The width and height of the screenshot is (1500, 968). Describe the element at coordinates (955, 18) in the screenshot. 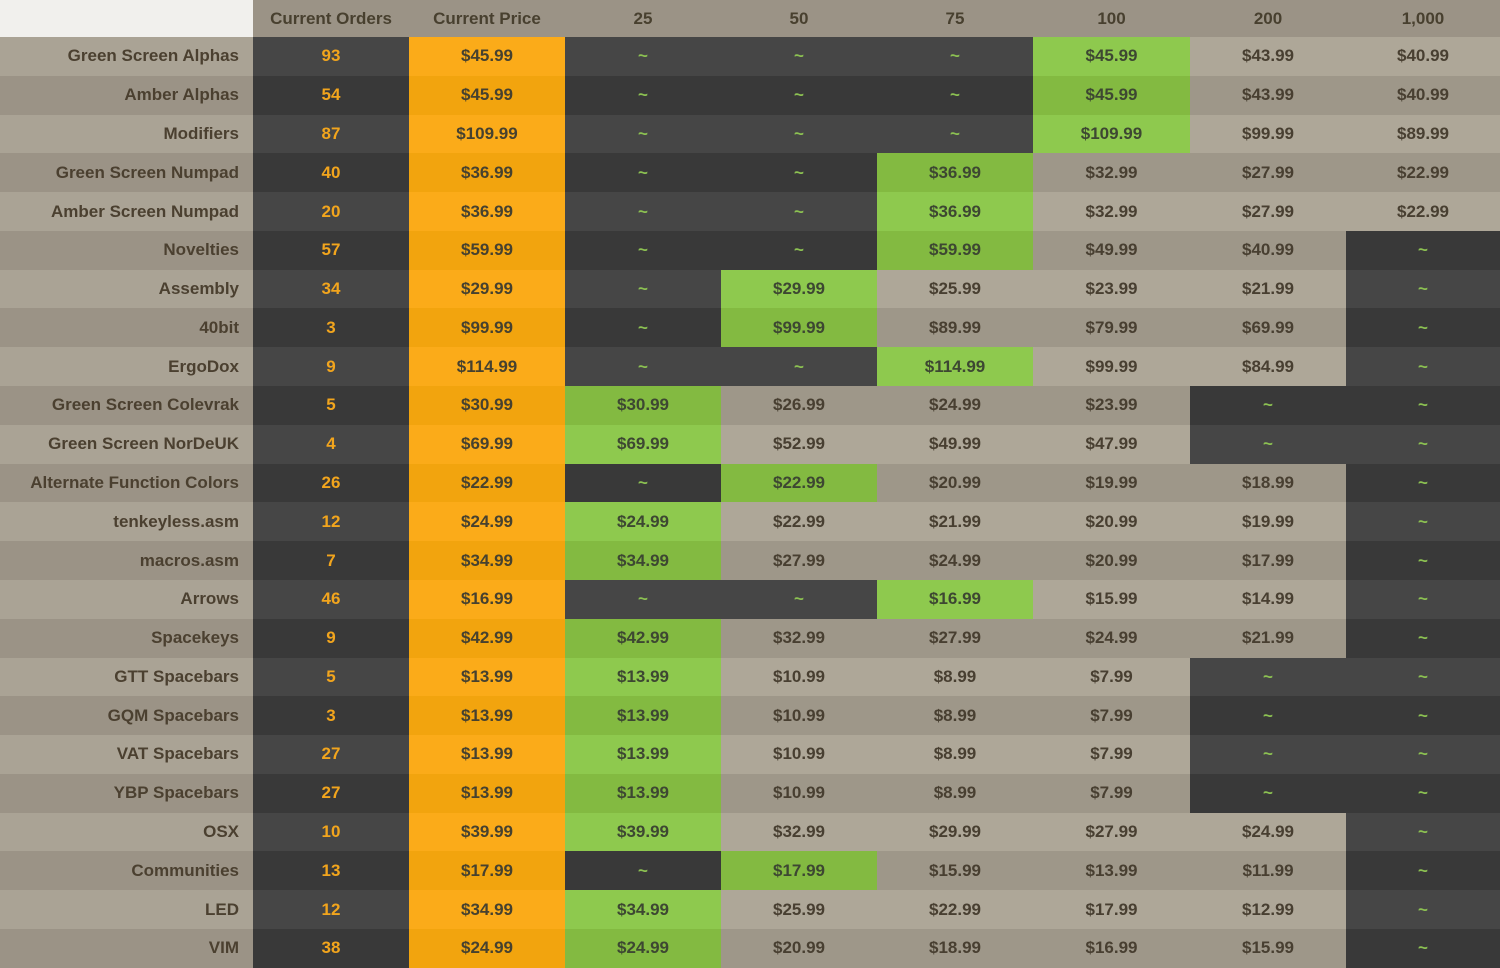

I see `column-header-75: 75` at that location.